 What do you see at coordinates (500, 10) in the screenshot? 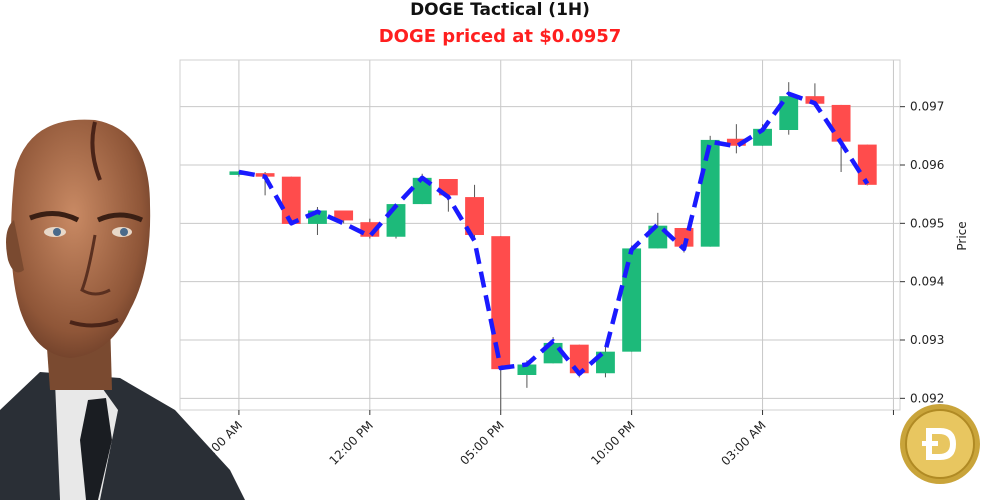
I see `chart-title: DOGE Tactical (1H)` at bounding box center [500, 10].